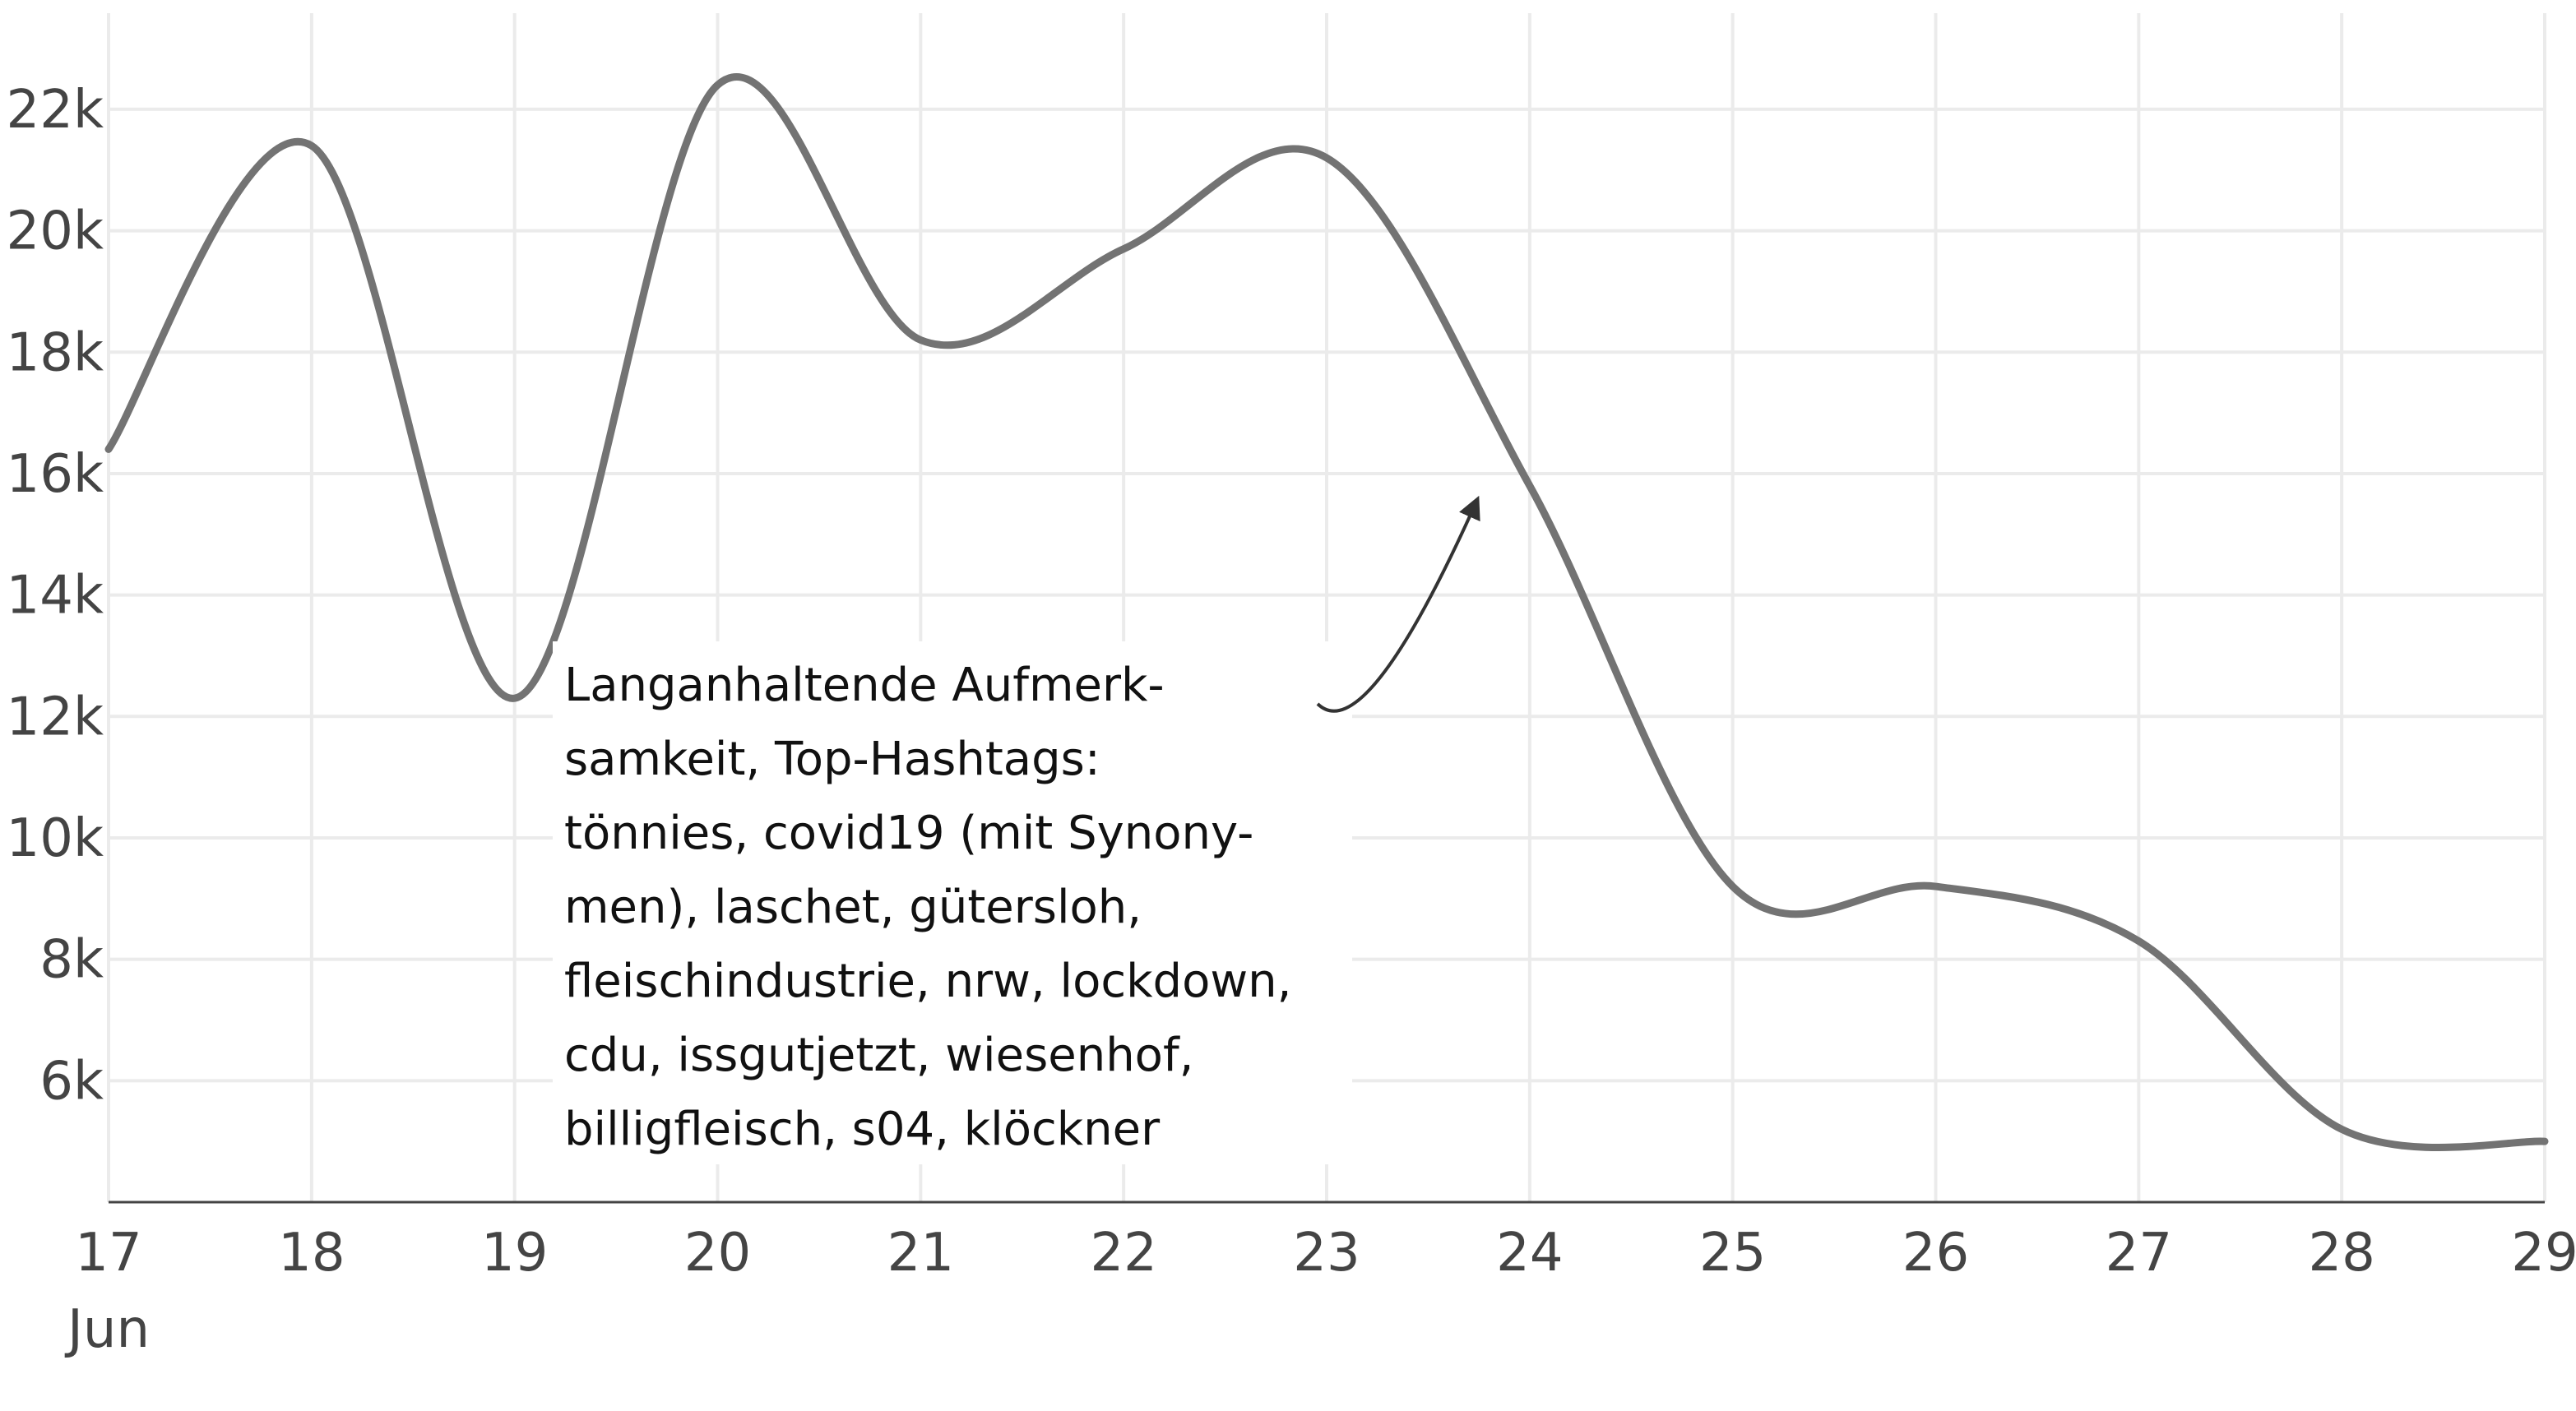 The image size is (2576, 1411). I want to click on x-tick-label: 22, so click(1123, 1253).